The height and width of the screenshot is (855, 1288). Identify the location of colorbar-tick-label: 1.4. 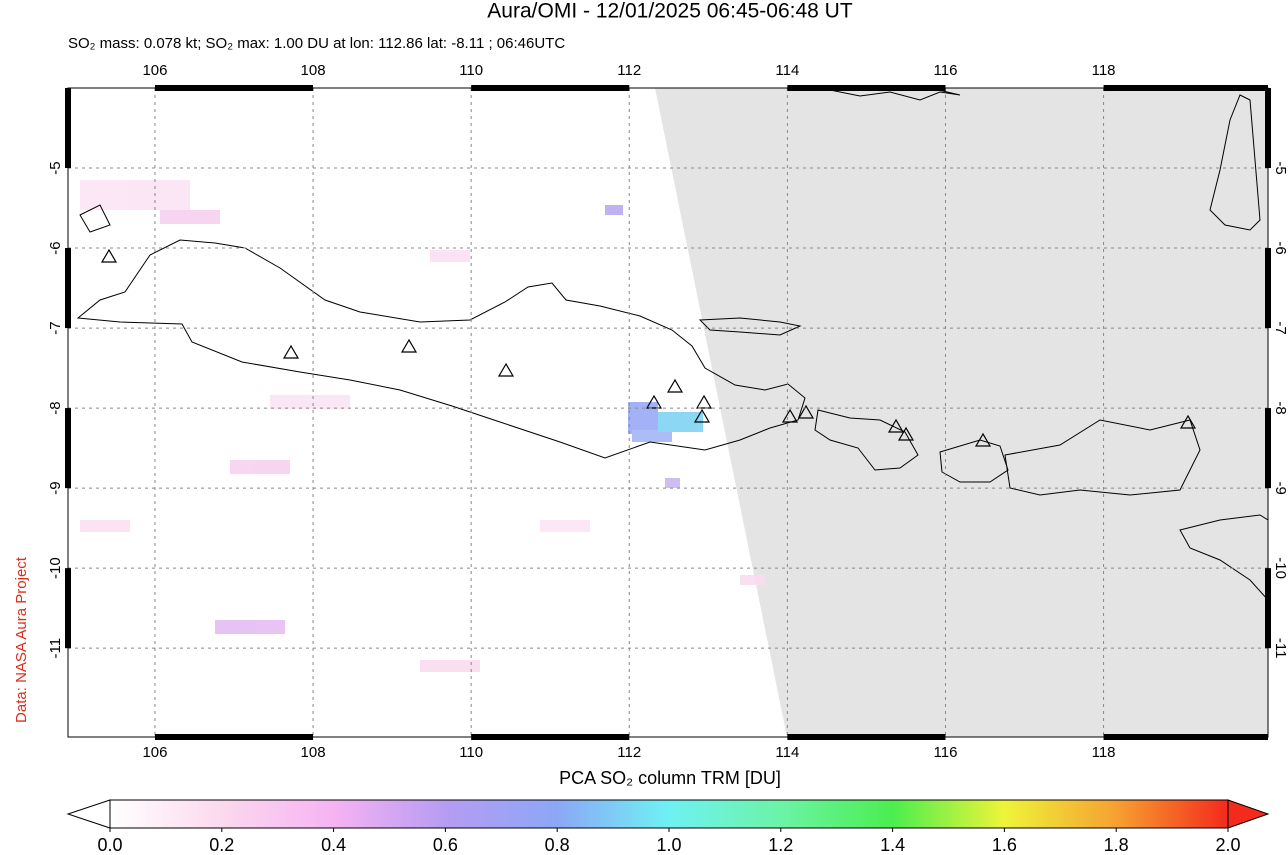
(892, 845).